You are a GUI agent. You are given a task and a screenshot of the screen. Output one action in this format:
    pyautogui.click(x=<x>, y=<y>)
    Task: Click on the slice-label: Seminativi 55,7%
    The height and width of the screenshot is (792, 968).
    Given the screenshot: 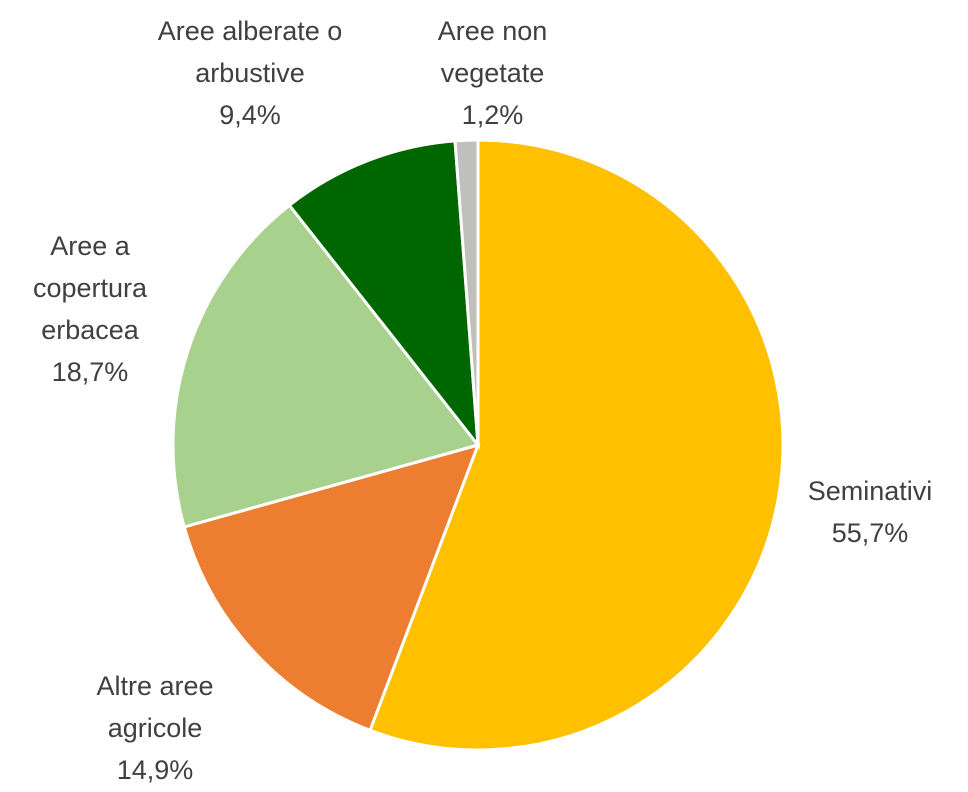 What is the action you would take?
    pyautogui.click(x=870, y=512)
    